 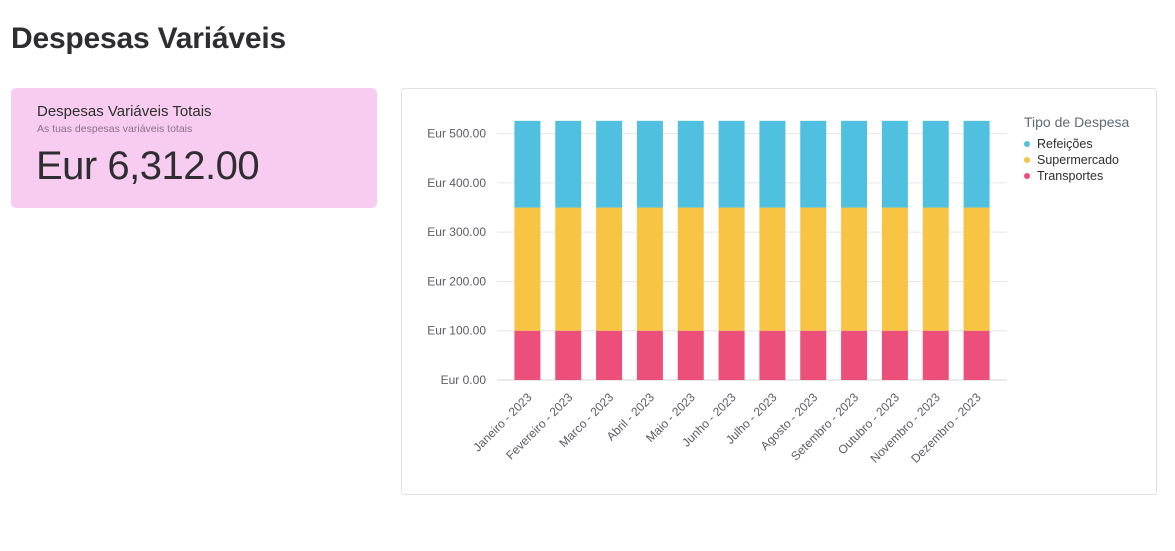 What do you see at coordinates (1070, 176) in the screenshot?
I see `legend-item-label: Transportes` at bounding box center [1070, 176].